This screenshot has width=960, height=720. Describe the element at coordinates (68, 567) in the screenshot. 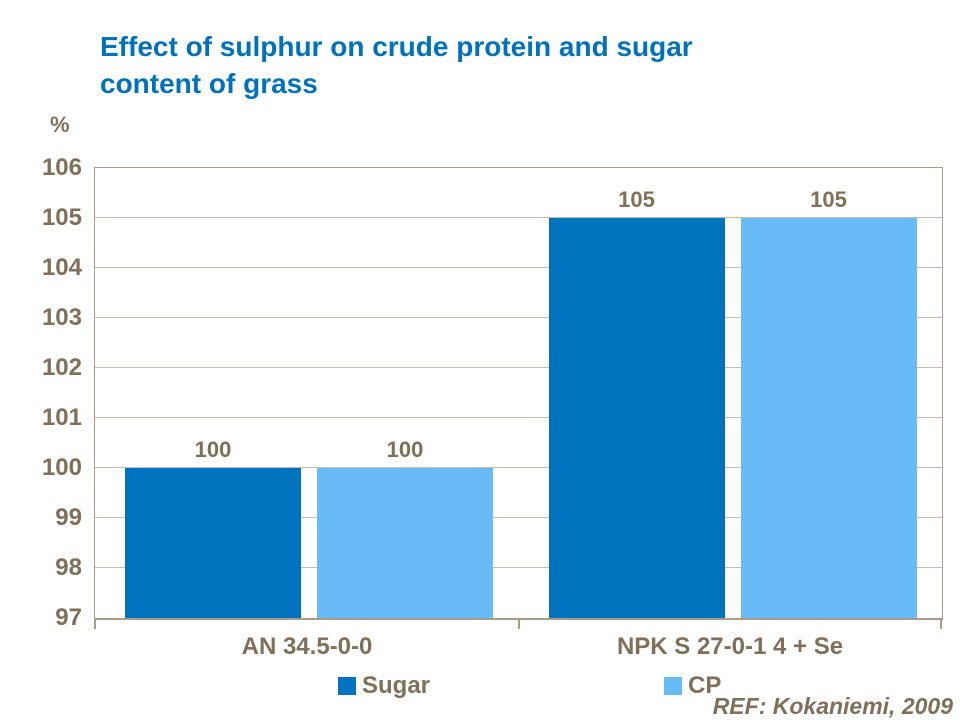

I see `y-axis-tick-label: 98` at that location.